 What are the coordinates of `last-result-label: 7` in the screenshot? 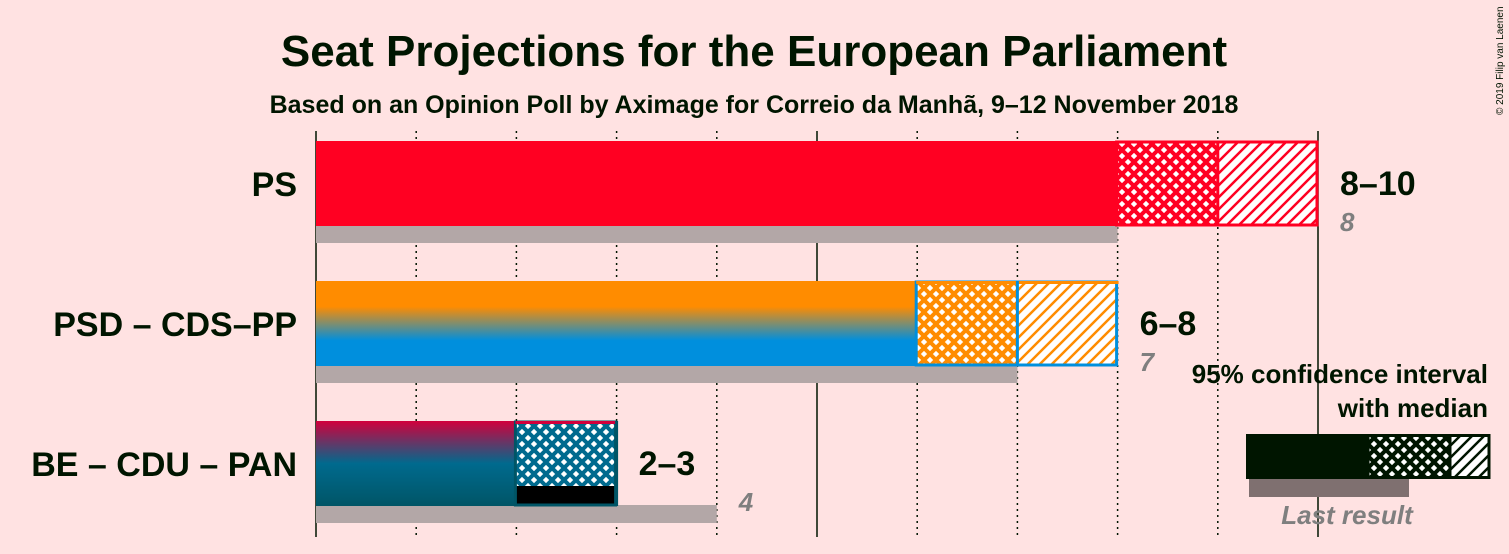 It's located at (1148, 362).